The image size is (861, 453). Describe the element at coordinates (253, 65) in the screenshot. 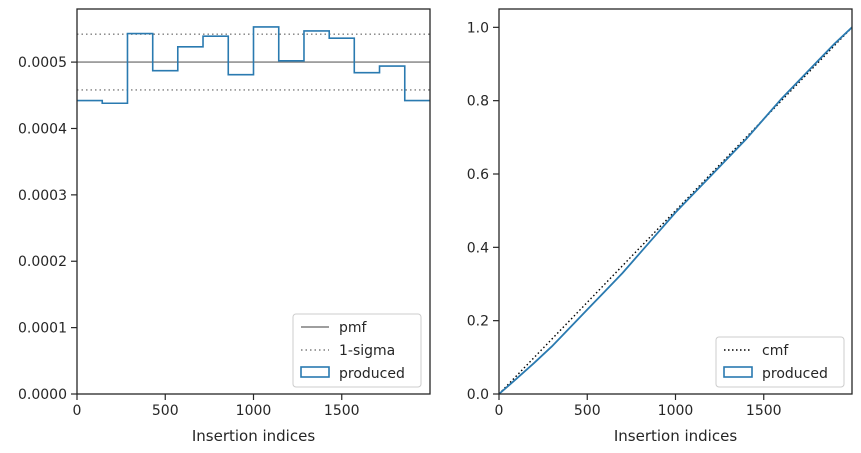

I see `produced-step-histogram` at that location.